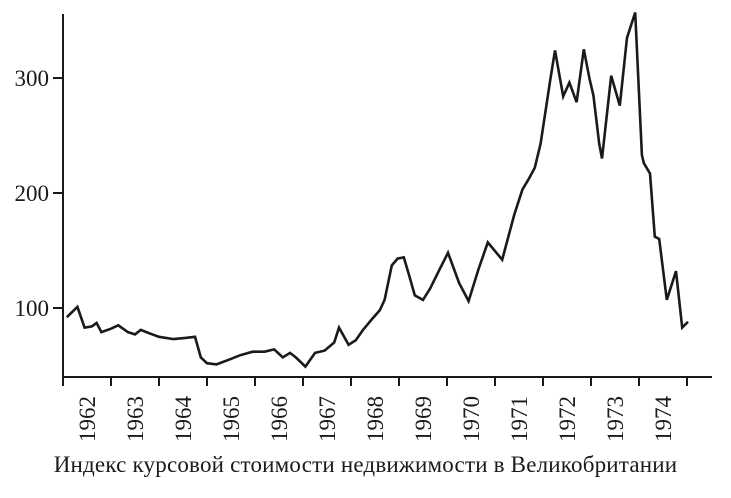  Describe the element at coordinates (32, 78) in the screenshot. I see `y-tick-label: 300` at that location.